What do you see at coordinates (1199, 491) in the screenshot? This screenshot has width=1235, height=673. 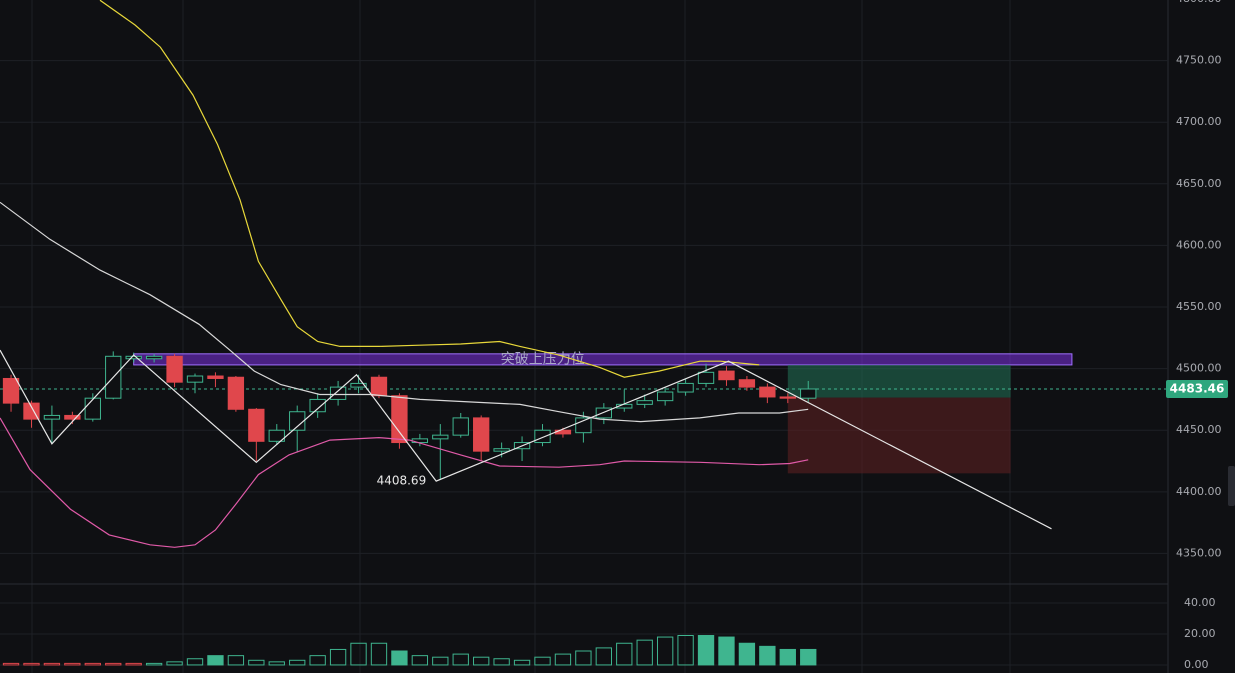 I see `y-tick-label: 4400.00` at bounding box center [1199, 491].